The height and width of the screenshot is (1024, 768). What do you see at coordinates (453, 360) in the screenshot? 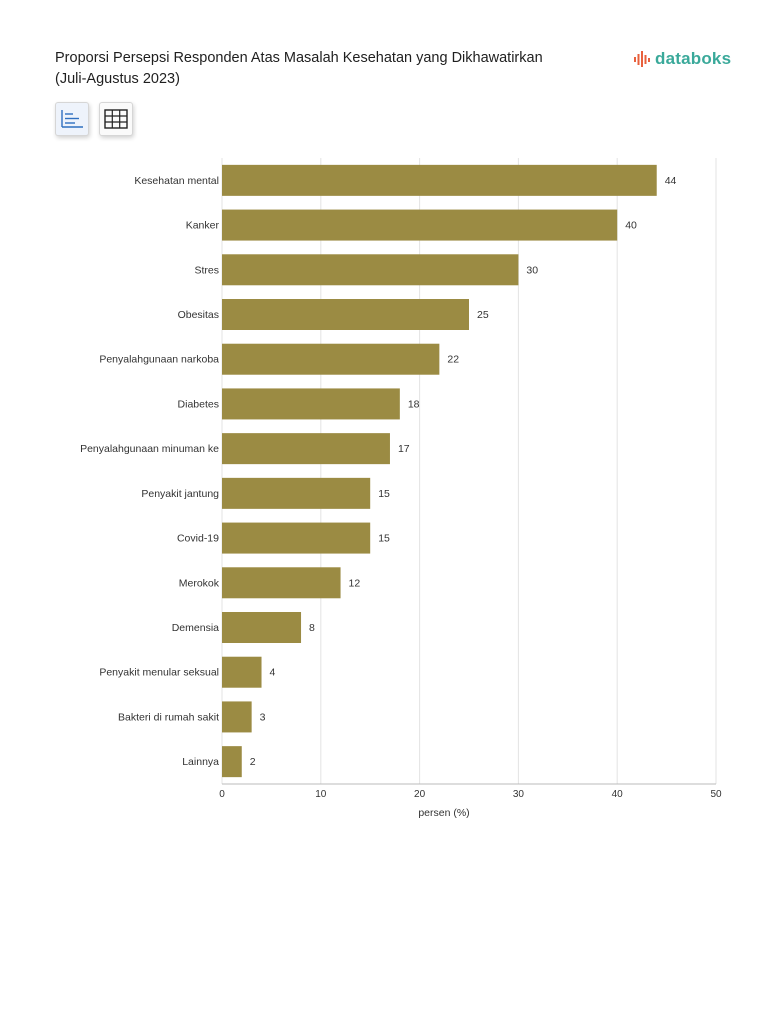
I see `value-label: 22` at bounding box center [453, 360].